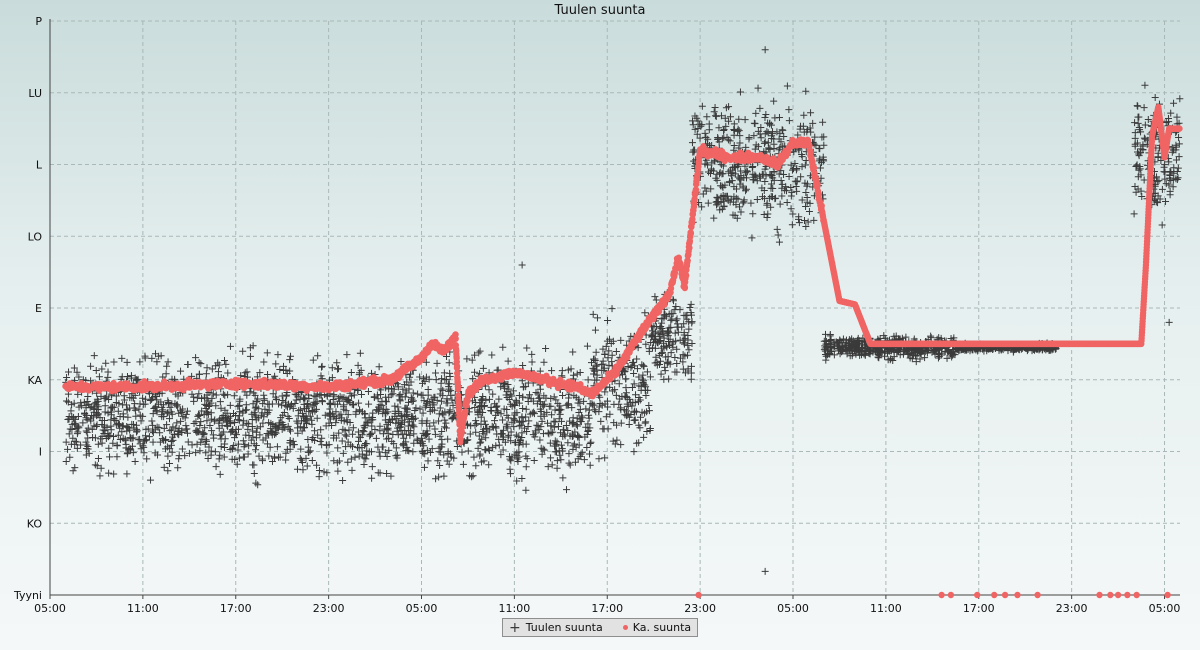 Image resolution: width=1200 pixels, height=650 pixels. What do you see at coordinates (39, 165) in the screenshot?
I see `y-tick-label: L` at bounding box center [39, 165].